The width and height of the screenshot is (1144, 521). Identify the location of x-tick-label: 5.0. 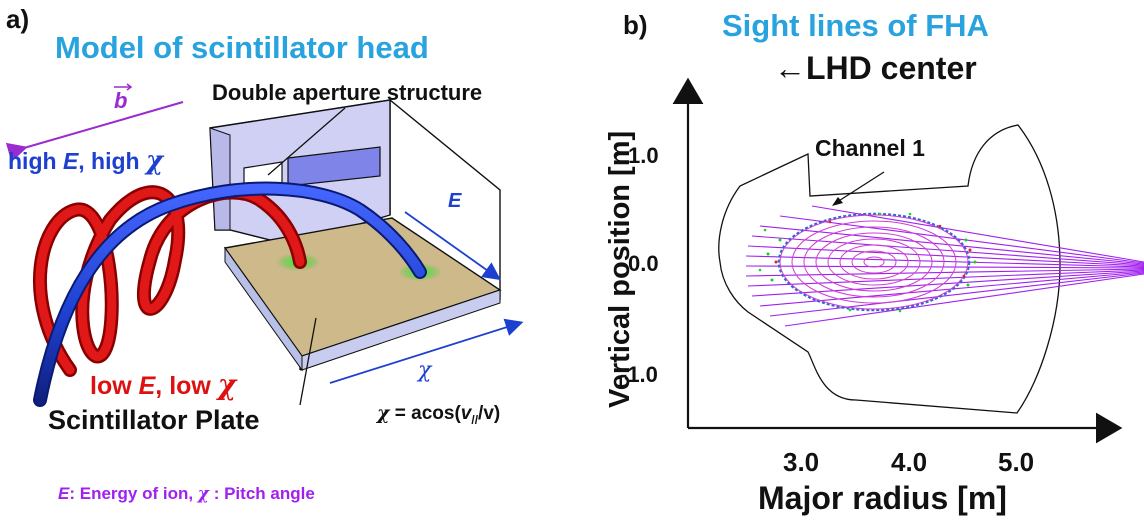
(1016, 462).